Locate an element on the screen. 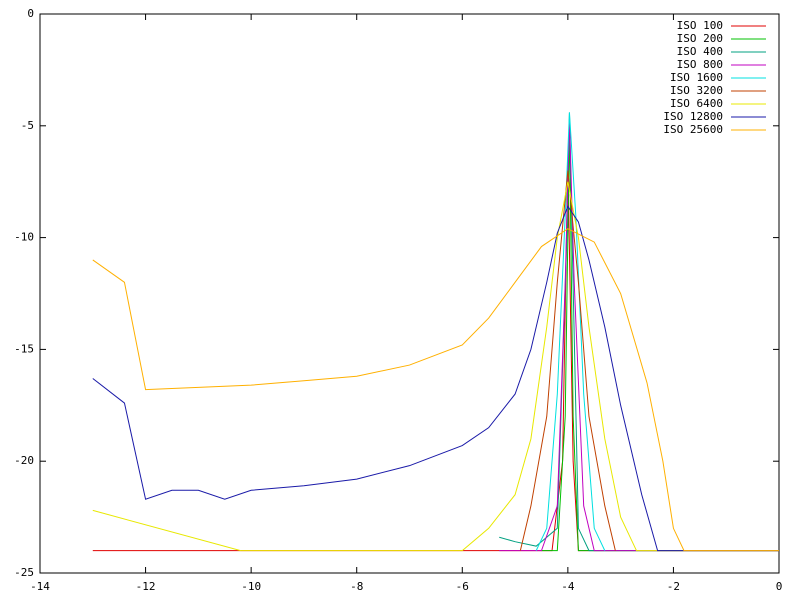  x-tick-label: -10 is located at coordinates (251, 586).